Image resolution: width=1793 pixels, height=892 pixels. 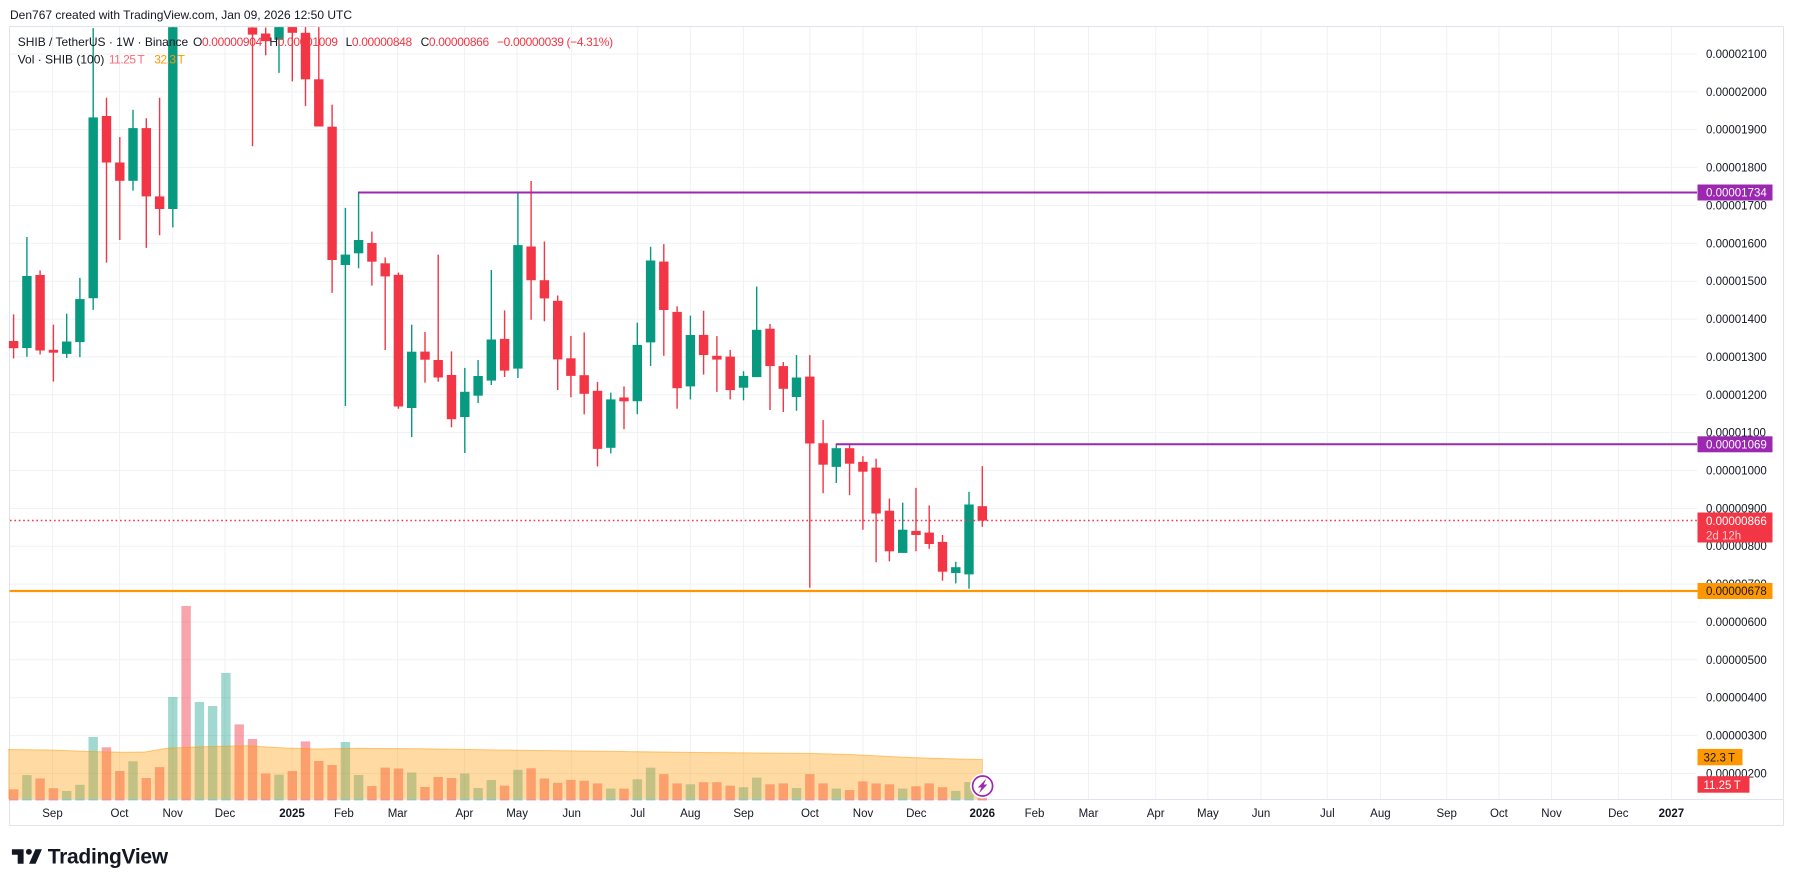 I want to click on svg-text: L0.00000848, so click(x=379, y=42).